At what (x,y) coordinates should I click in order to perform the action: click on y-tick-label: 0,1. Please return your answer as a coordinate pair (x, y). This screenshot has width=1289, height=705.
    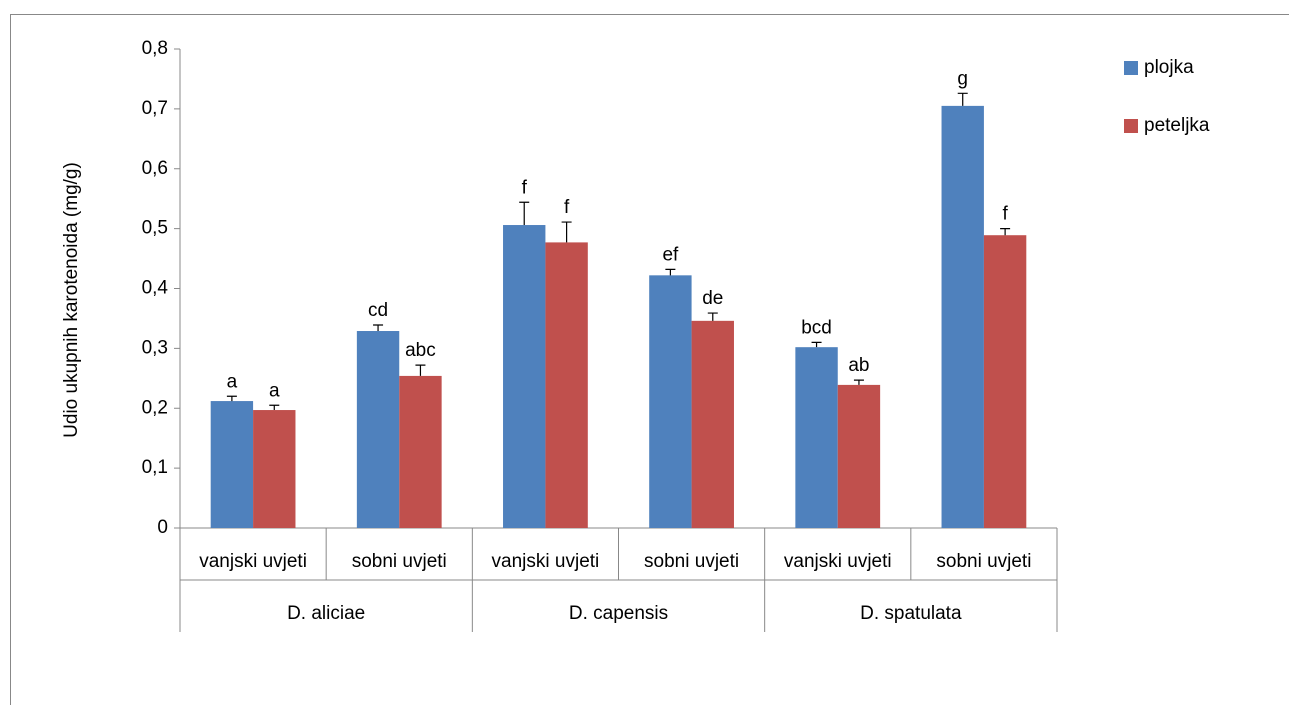
    Looking at the image, I should click on (155, 467).